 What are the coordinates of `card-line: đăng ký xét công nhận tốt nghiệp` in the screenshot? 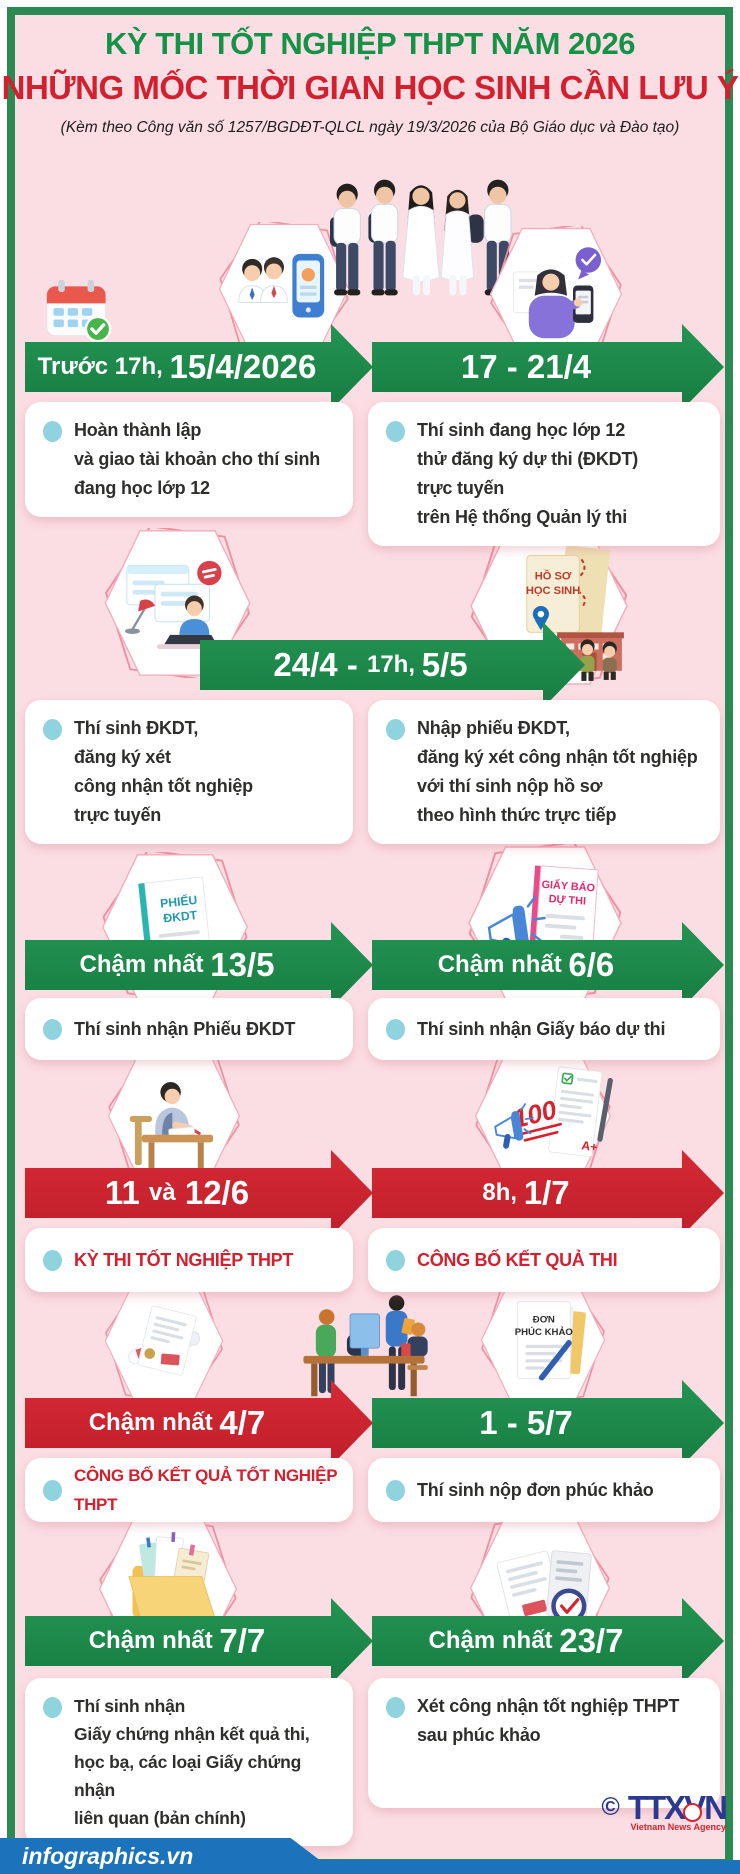 It's located at (557, 757).